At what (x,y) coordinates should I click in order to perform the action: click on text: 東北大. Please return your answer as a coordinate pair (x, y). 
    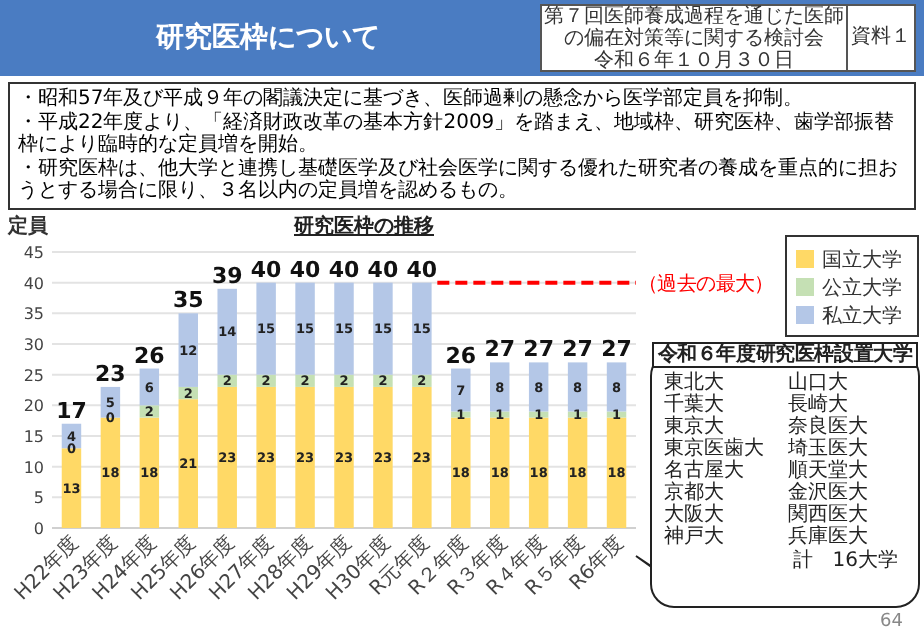
    Looking at the image, I should click on (695, 383).